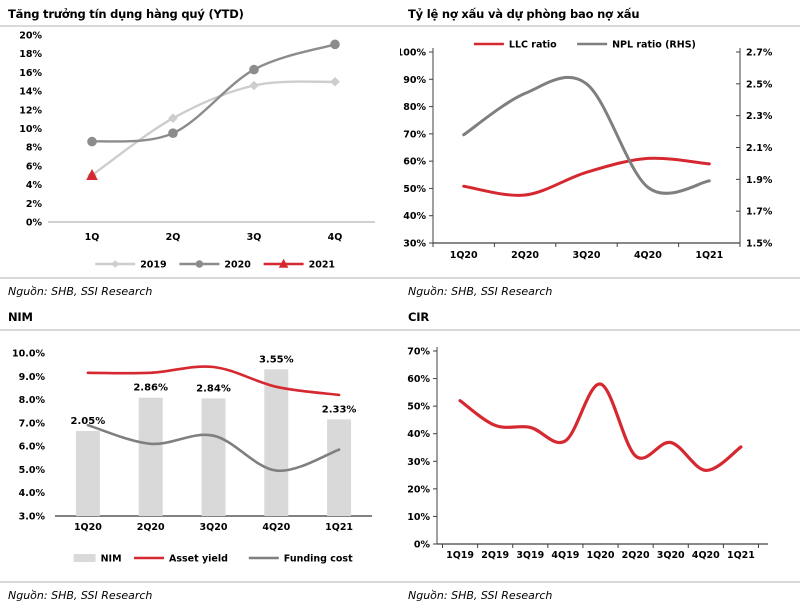 Image resolution: width=800 pixels, height=607 pixels. Describe the element at coordinates (759, 53) in the screenshot. I see `svg-text: 2.7%` at that location.